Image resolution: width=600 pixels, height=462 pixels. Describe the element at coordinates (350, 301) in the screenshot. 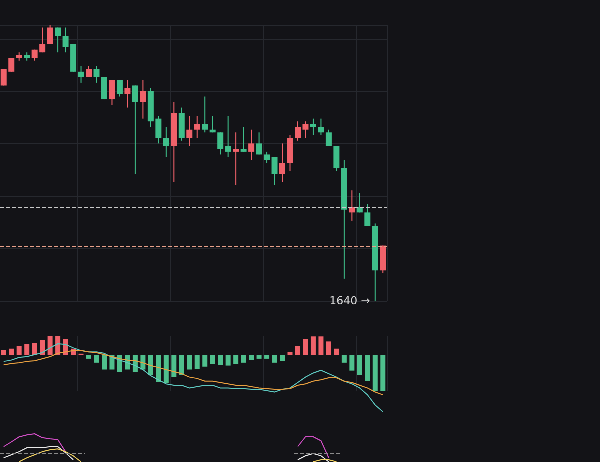

I see `annotation: 1640 →` at that location.